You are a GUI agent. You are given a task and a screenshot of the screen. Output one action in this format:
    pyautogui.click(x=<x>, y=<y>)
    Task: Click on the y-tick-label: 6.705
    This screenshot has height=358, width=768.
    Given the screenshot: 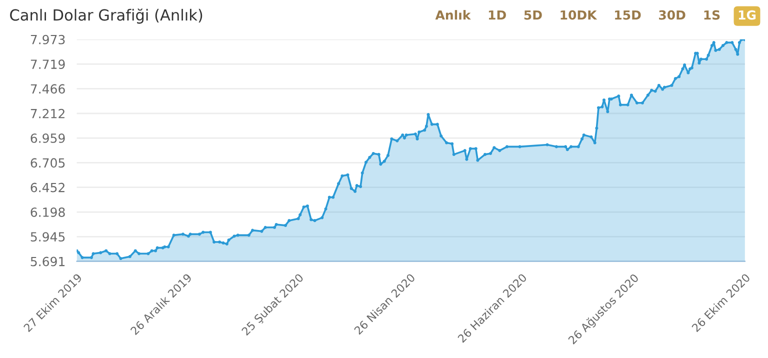 What is the action you would take?
    pyautogui.click(x=47, y=163)
    